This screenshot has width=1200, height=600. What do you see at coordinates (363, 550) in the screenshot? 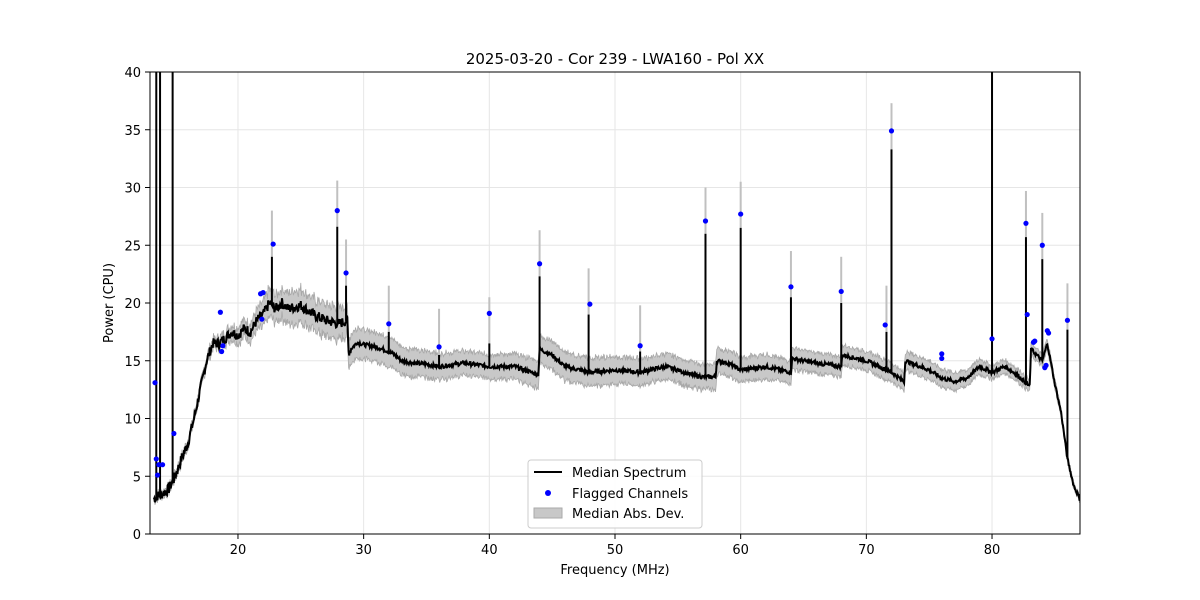
I see `x-tick-label: 30` at bounding box center [363, 550].